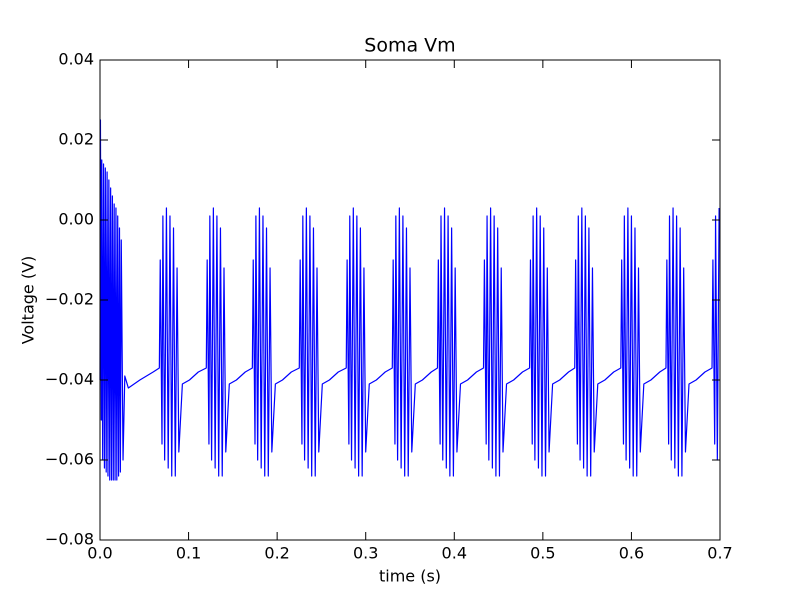 The width and height of the screenshot is (800, 600). Describe the element at coordinates (28, 300) in the screenshot. I see `y-axis-label: Voltage (V)` at that location.